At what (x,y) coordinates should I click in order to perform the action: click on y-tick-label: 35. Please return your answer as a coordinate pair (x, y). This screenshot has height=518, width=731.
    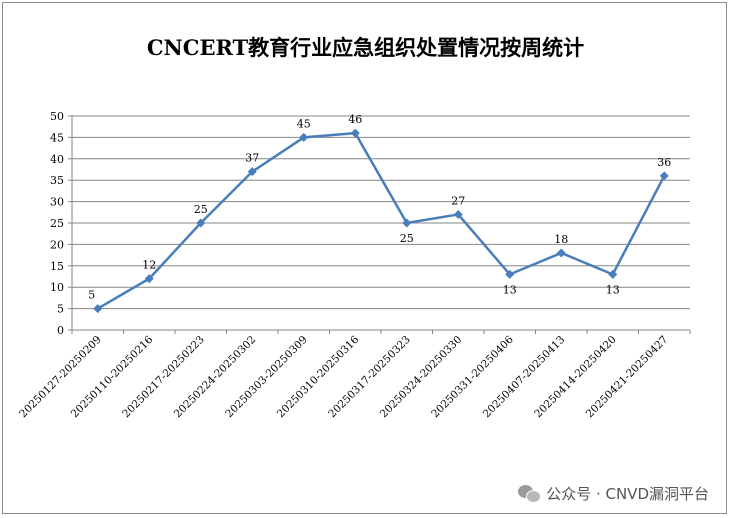
    Looking at the image, I should click on (57, 180).